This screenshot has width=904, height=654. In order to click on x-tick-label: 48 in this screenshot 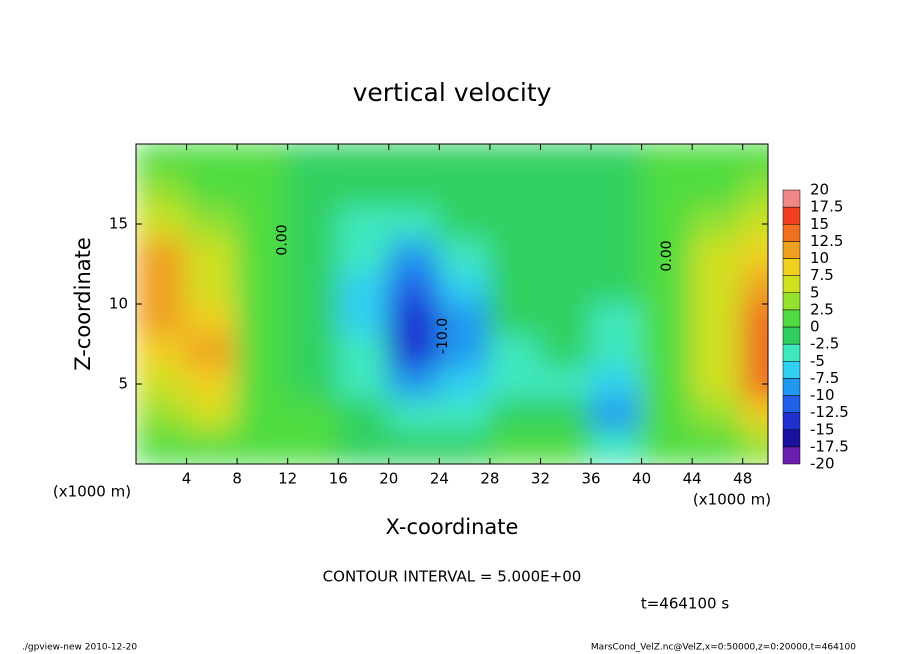, I will do `click(742, 479)`.